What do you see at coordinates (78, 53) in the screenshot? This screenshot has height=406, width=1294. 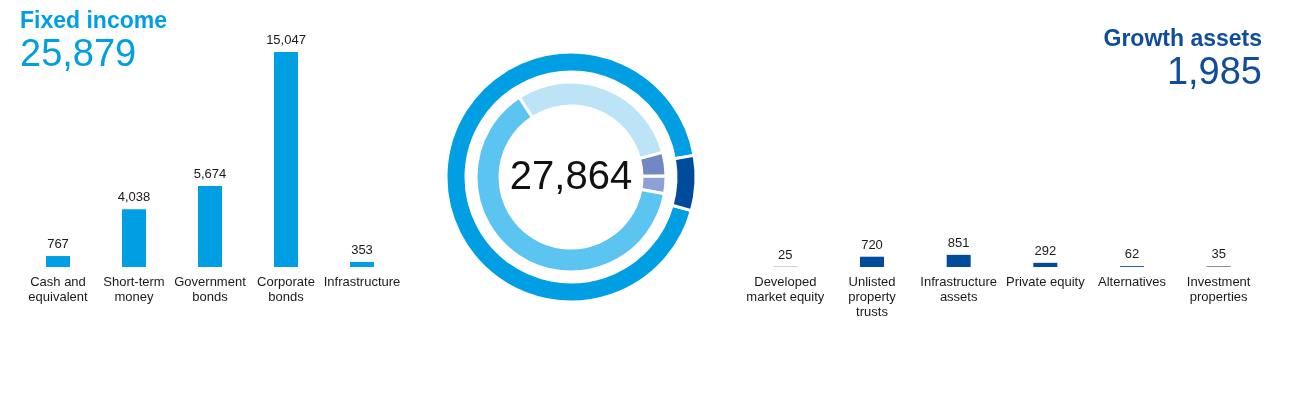 I see `chart-subtitle: 25,879` at bounding box center [78, 53].